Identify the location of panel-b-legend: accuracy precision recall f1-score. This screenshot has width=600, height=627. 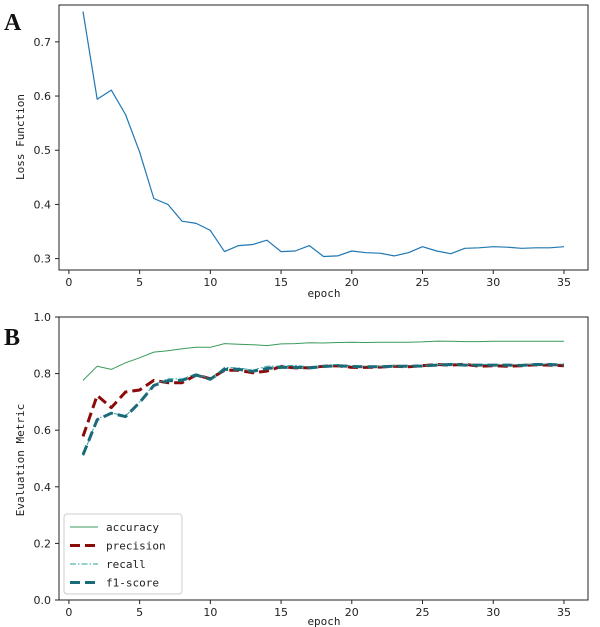
(123, 554).